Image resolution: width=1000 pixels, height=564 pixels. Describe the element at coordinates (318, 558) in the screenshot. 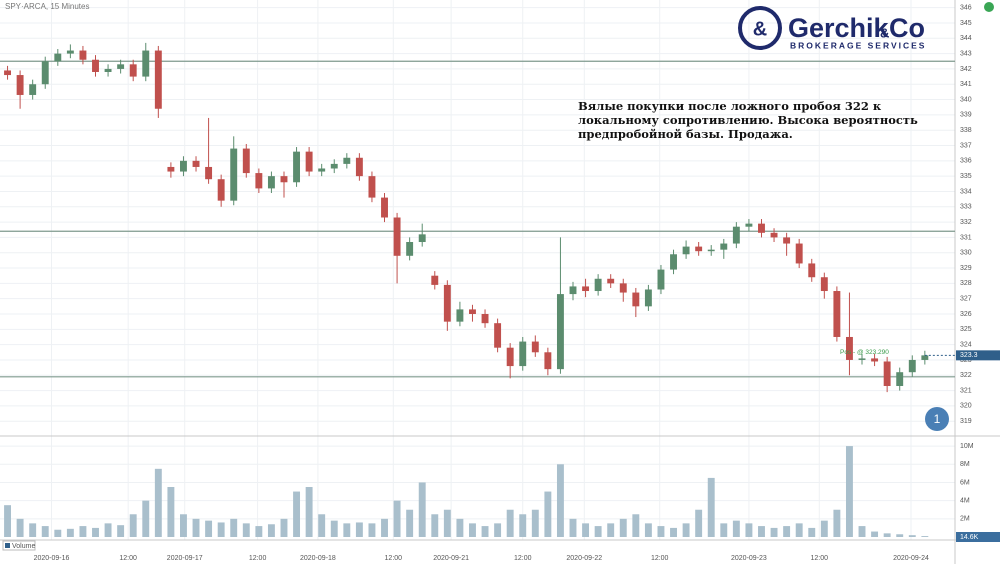

I see `x-tick-label: 2020-09-18` at that location.